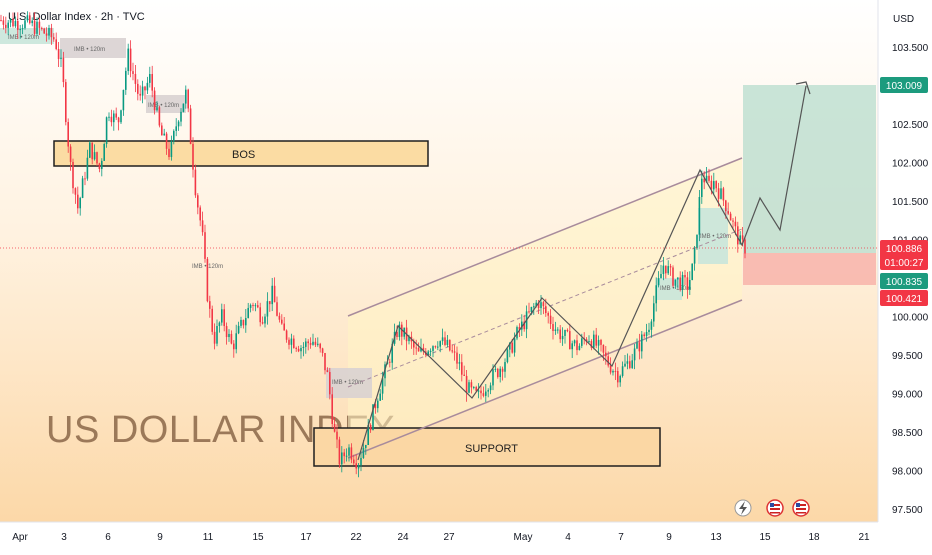 The width and height of the screenshot is (932, 555). What do you see at coordinates (910, 202) in the screenshot?
I see `y-tick-label: 101.500` at bounding box center [910, 202].